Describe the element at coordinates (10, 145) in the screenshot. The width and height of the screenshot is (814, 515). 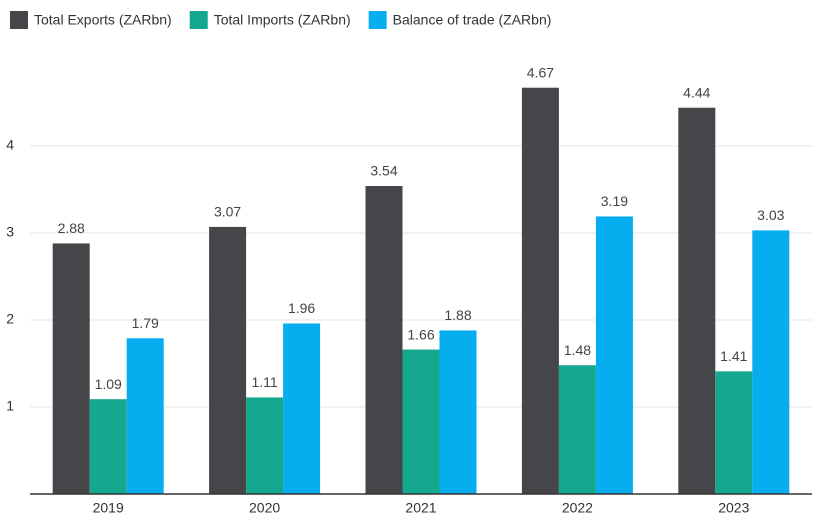
I see `y-tick-label: 4` at that location.